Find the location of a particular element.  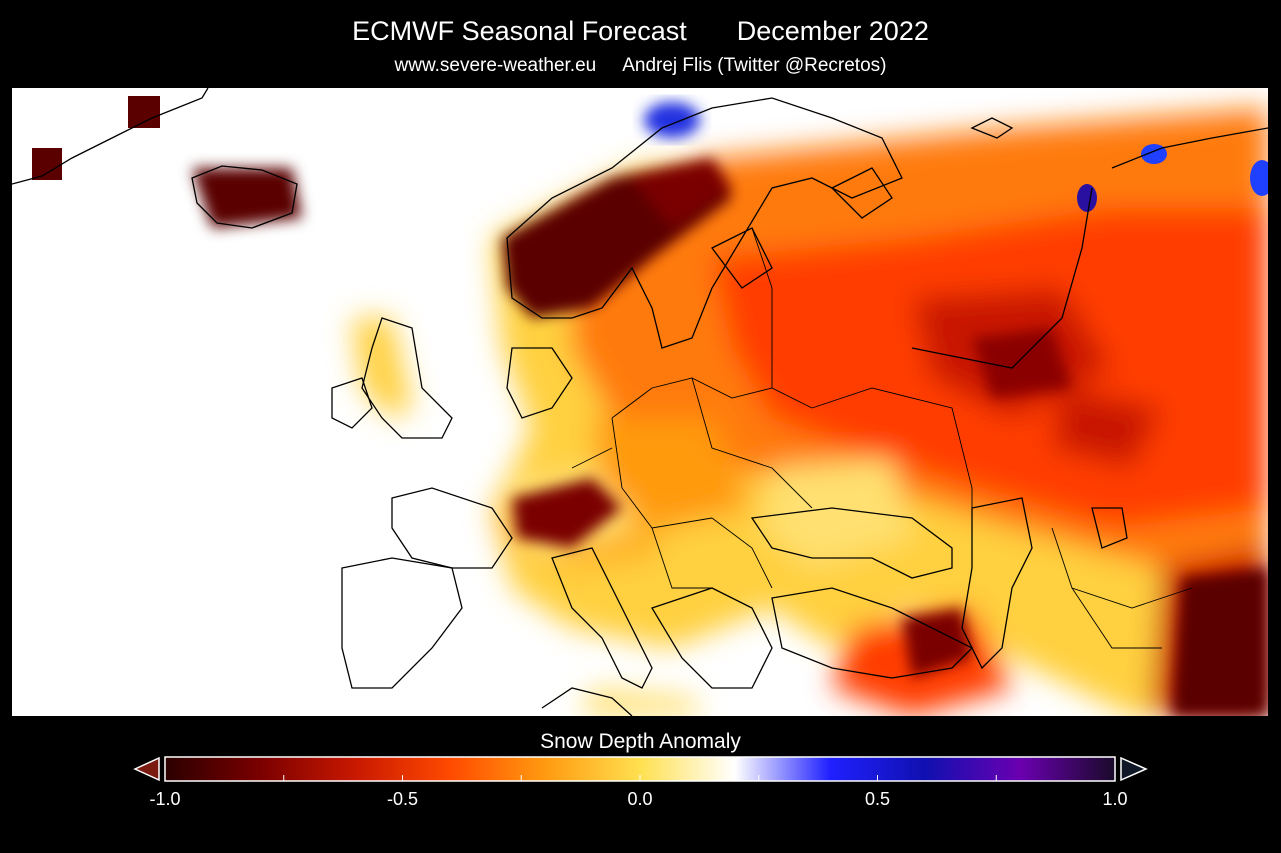

title-month: December 2022 is located at coordinates (832, 31).